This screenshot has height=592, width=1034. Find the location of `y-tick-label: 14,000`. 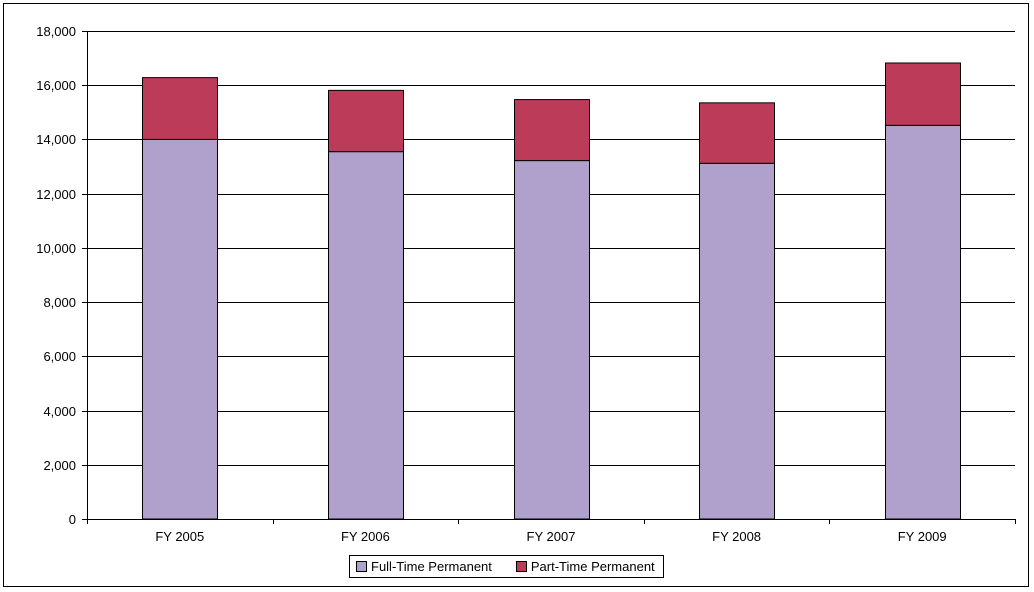

y-tick-label: 14,000 is located at coordinates (56, 139).